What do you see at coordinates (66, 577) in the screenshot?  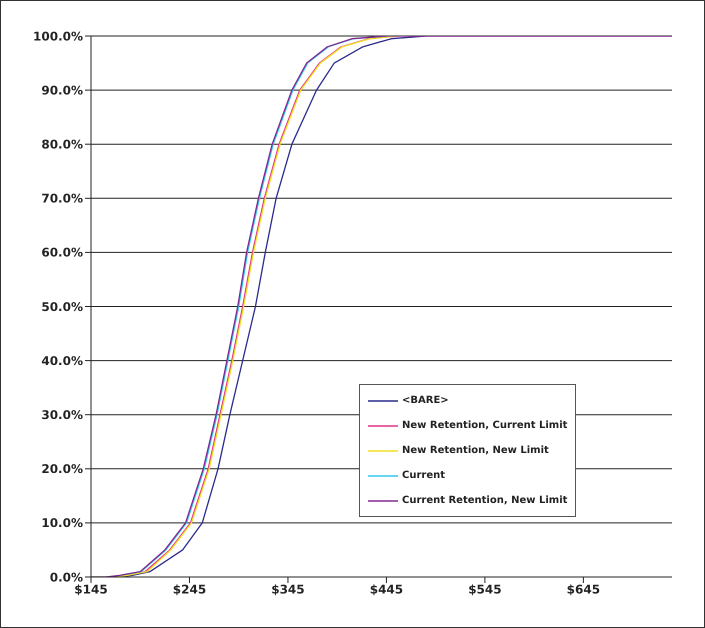 I see `y-tick-label: 0.0%` at bounding box center [66, 577].